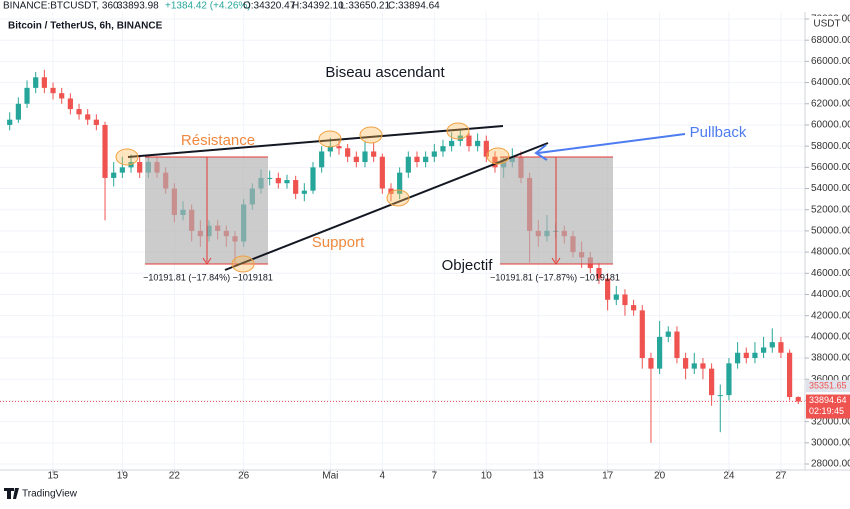 This screenshot has width=850, height=509. Describe the element at coordinates (828, 386) in the screenshot. I see `reference-price-tag` at that location.